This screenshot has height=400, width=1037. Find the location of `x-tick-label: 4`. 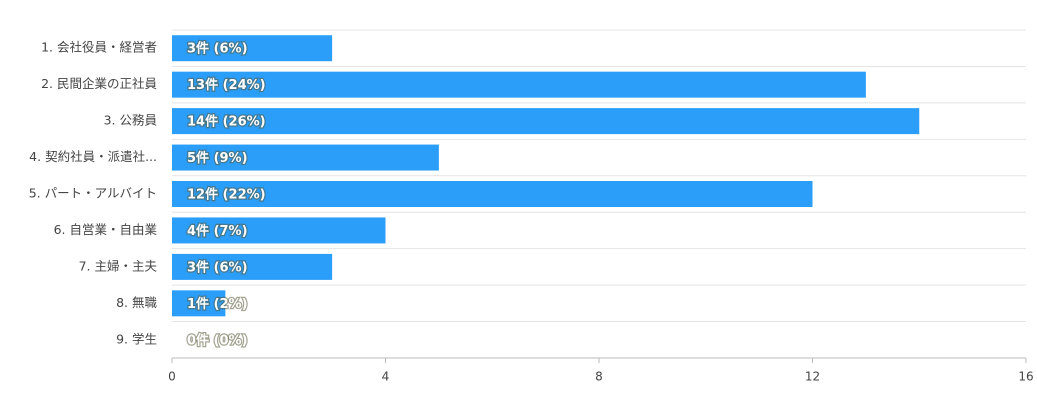

x-tick-label: 4 is located at coordinates (386, 377).